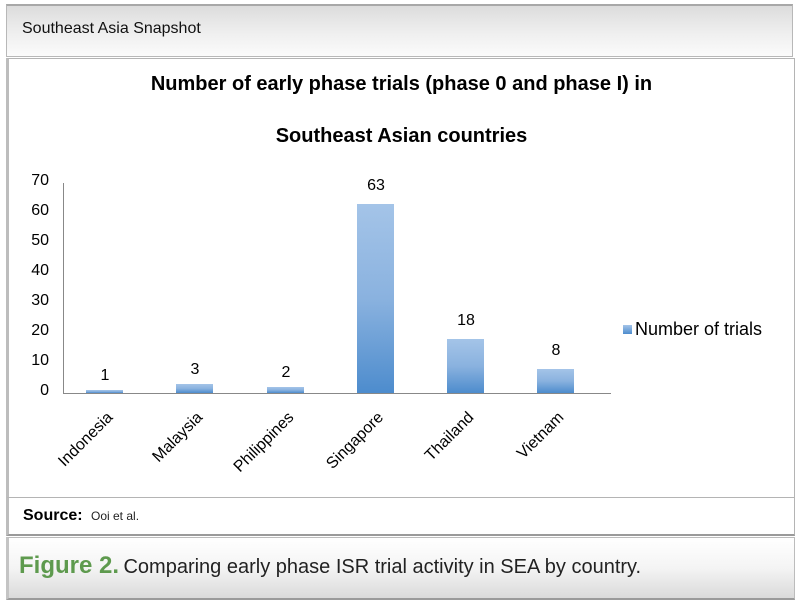 This screenshot has height=610, width=800. I want to click on data-label: 3, so click(195, 369).